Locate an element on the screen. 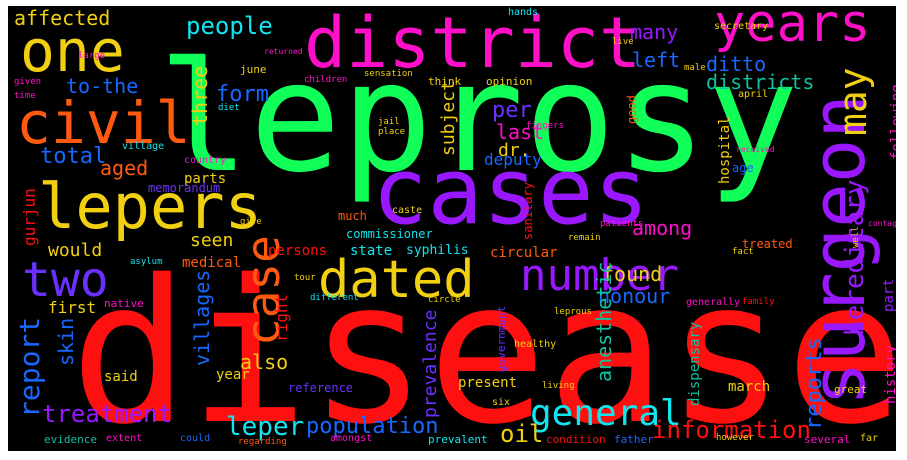 This screenshot has width=907, height=460. word-would: would is located at coordinates (75, 250).